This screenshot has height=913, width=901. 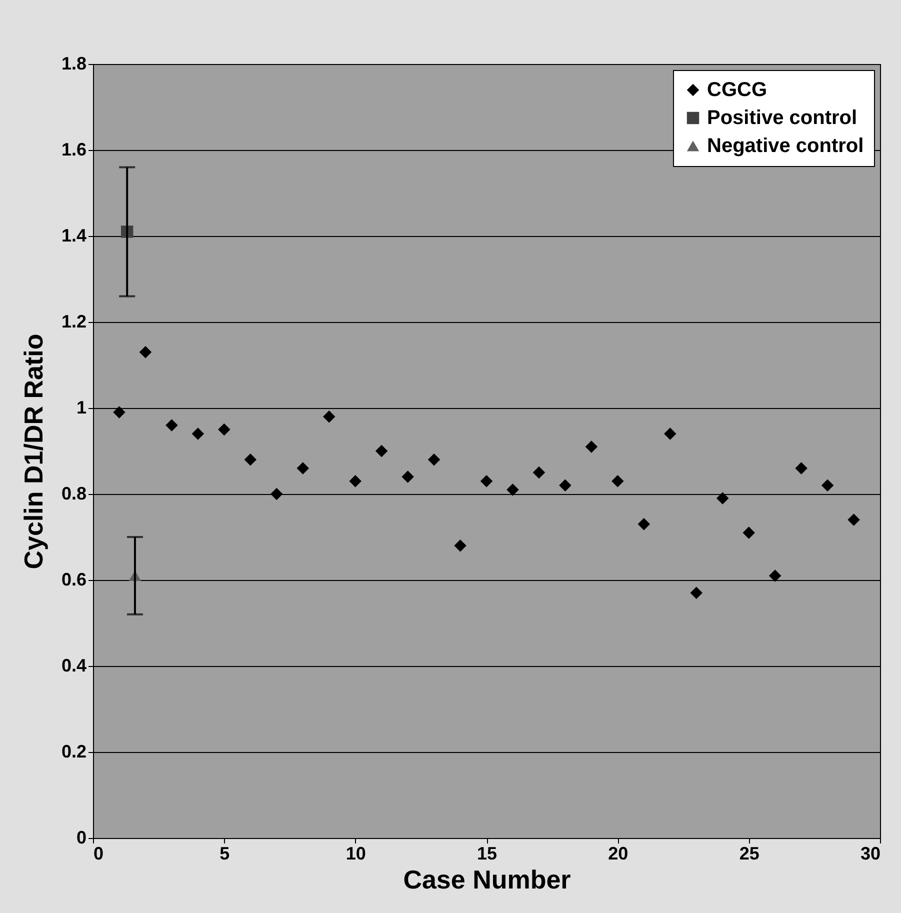 I want to click on y-tick-label: 1.4, so click(x=73, y=236).